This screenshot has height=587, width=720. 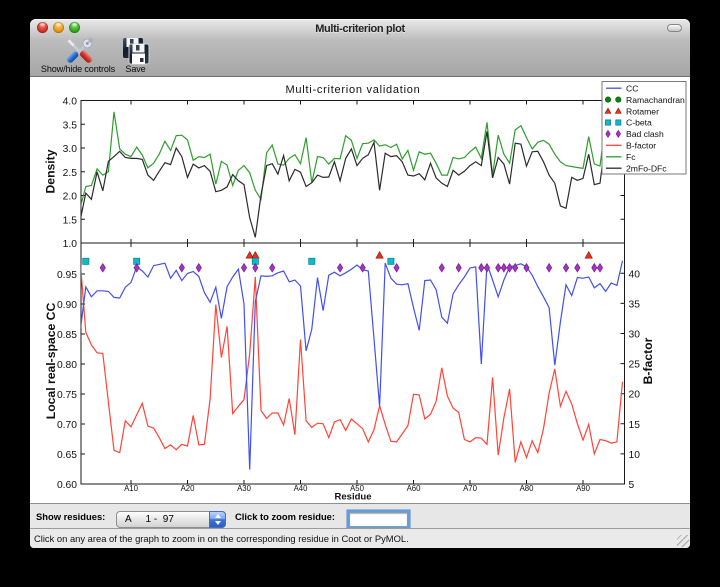 What do you see at coordinates (635, 425) in the screenshot?
I see `svg-text: 15` at bounding box center [635, 425].